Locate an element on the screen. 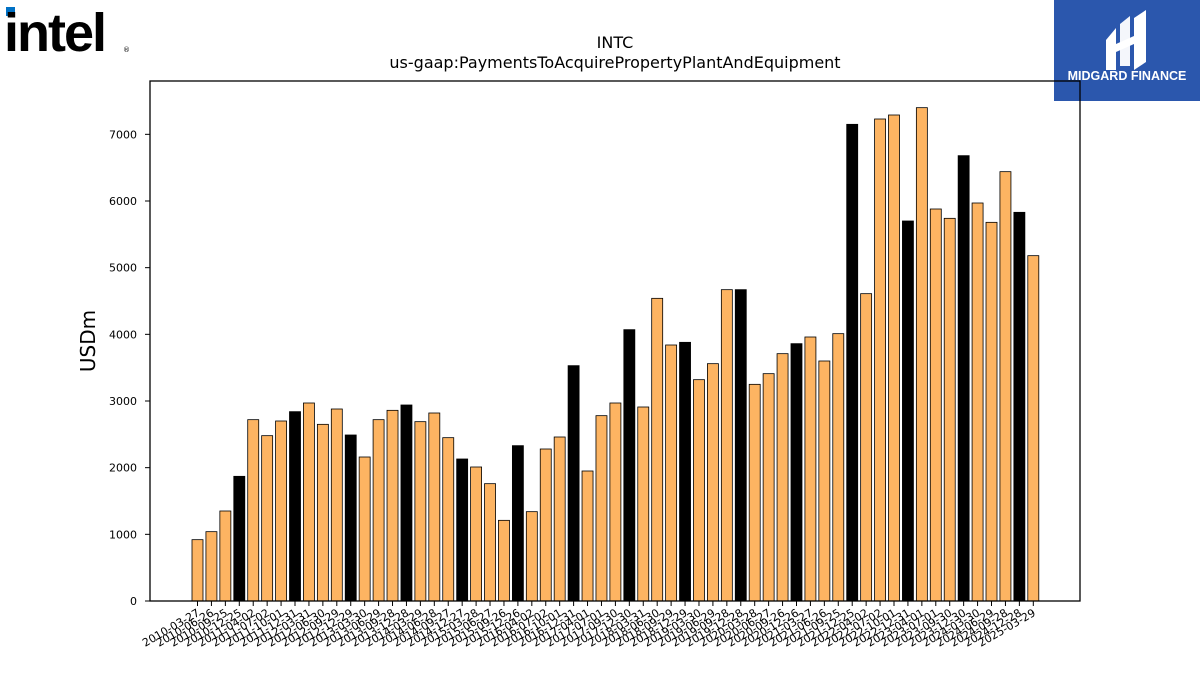 This screenshot has height=675, width=1200. y-tick-label: 4000 is located at coordinates (123, 334).